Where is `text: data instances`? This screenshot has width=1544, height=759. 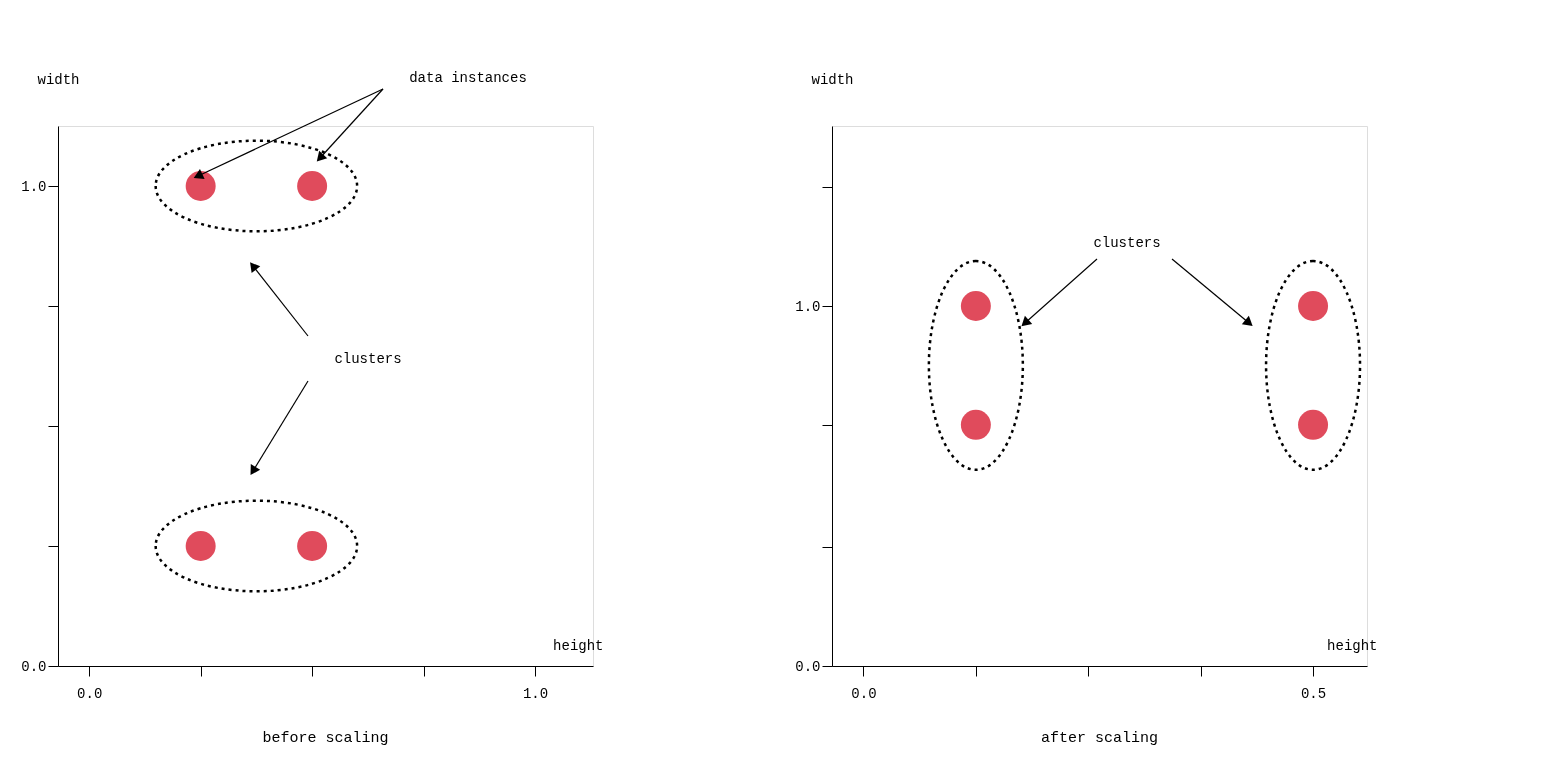
text: data instances is located at coordinates (468, 78).